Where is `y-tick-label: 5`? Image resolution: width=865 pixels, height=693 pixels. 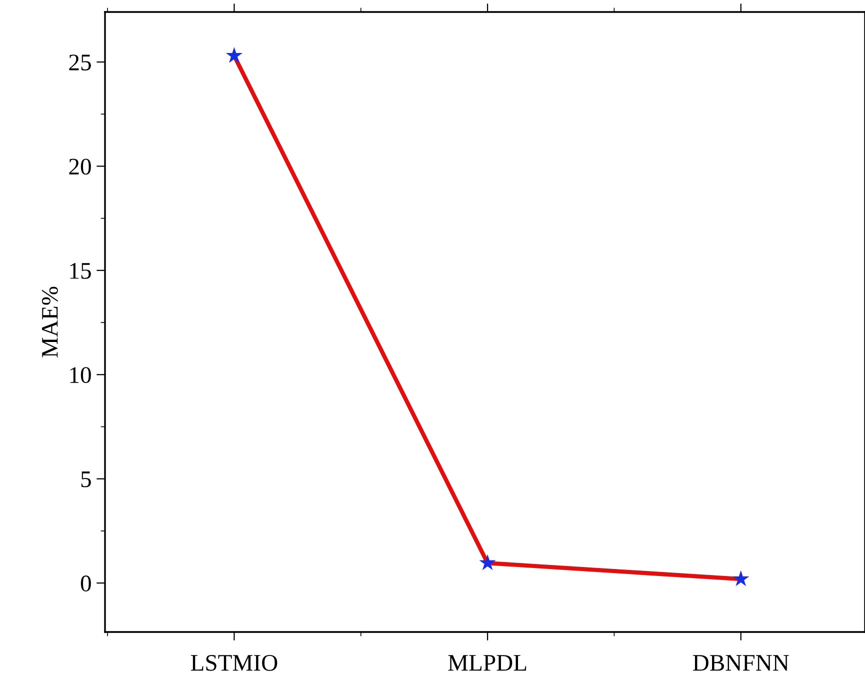
y-tick-label: 5 is located at coordinates (86, 480).